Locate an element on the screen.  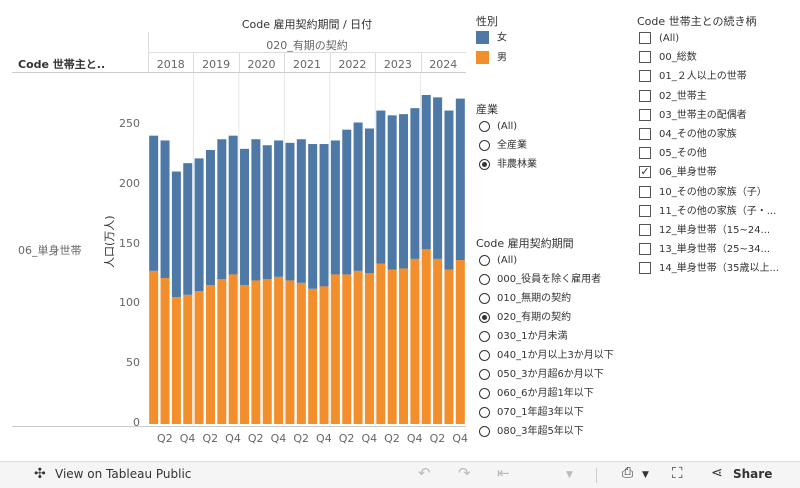
bar-female-2023Q2 is located at coordinates (392, 192).